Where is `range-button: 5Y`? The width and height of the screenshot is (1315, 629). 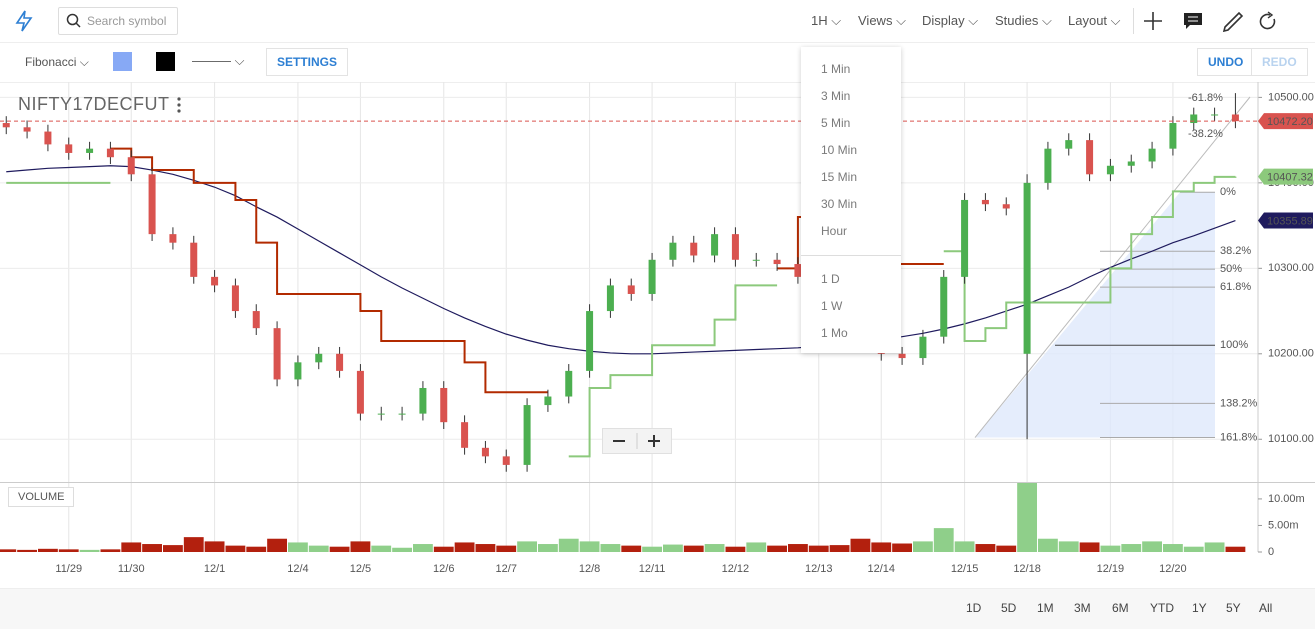
range-button: 5Y is located at coordinates (1233, 608).